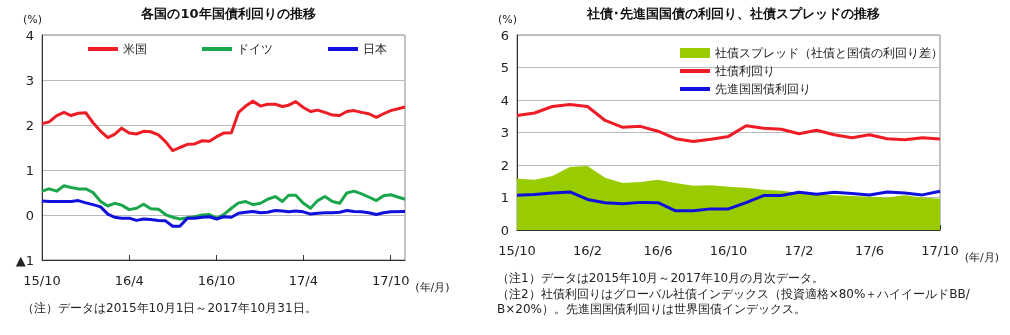 Image resolution: width=1010 pixels, height=335 pixels. What do you see at coordinates (504, 67) in the screenshot?
I see `y-tick-label: 5` at bounding box center [504, 67].